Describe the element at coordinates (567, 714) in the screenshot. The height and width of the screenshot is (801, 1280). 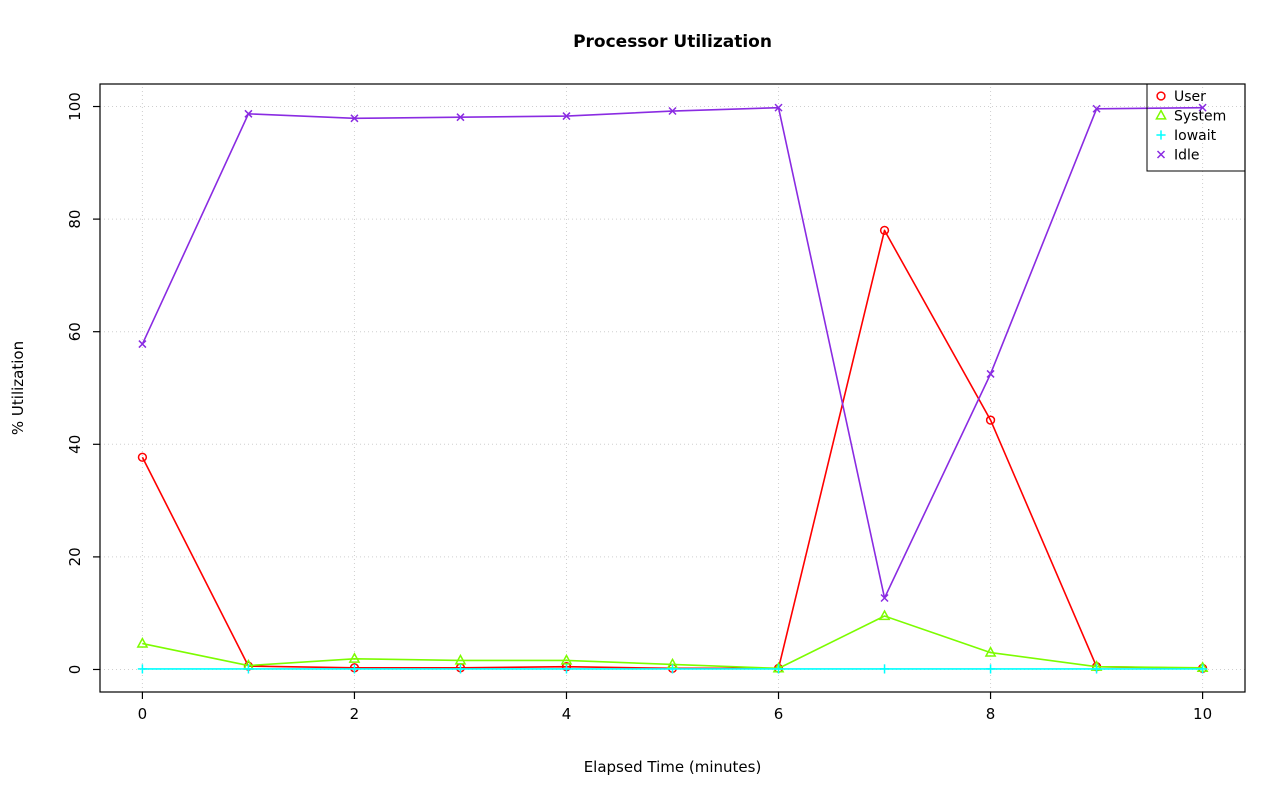
I see `svg-text: 4` at that location.